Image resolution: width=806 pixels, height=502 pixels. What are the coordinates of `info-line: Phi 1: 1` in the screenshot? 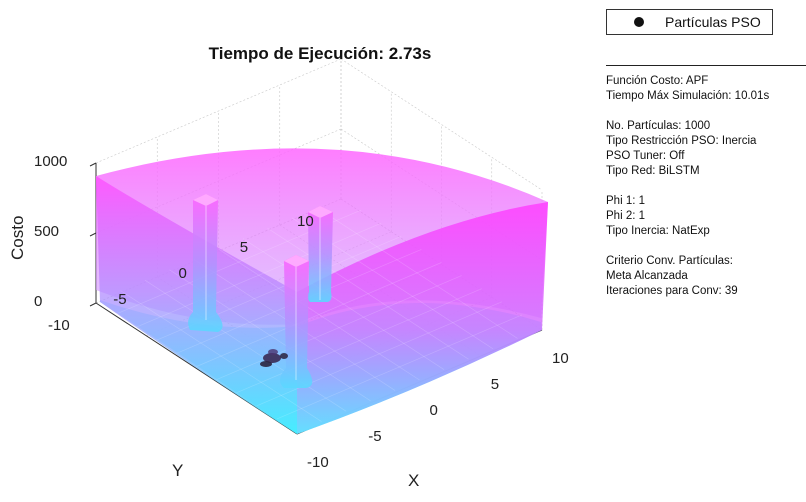 It's located at (625, 201).